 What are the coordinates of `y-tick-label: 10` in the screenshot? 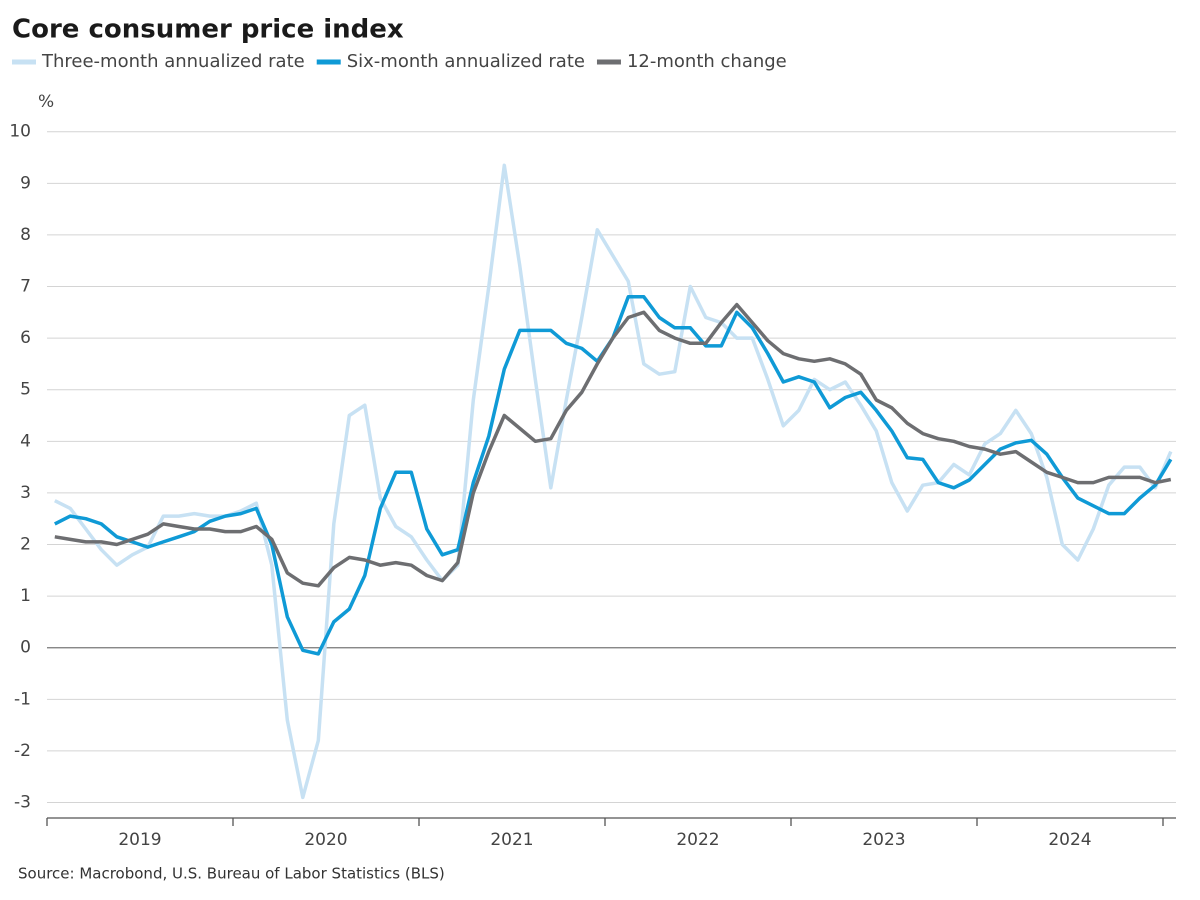 It's located at (20, 132).